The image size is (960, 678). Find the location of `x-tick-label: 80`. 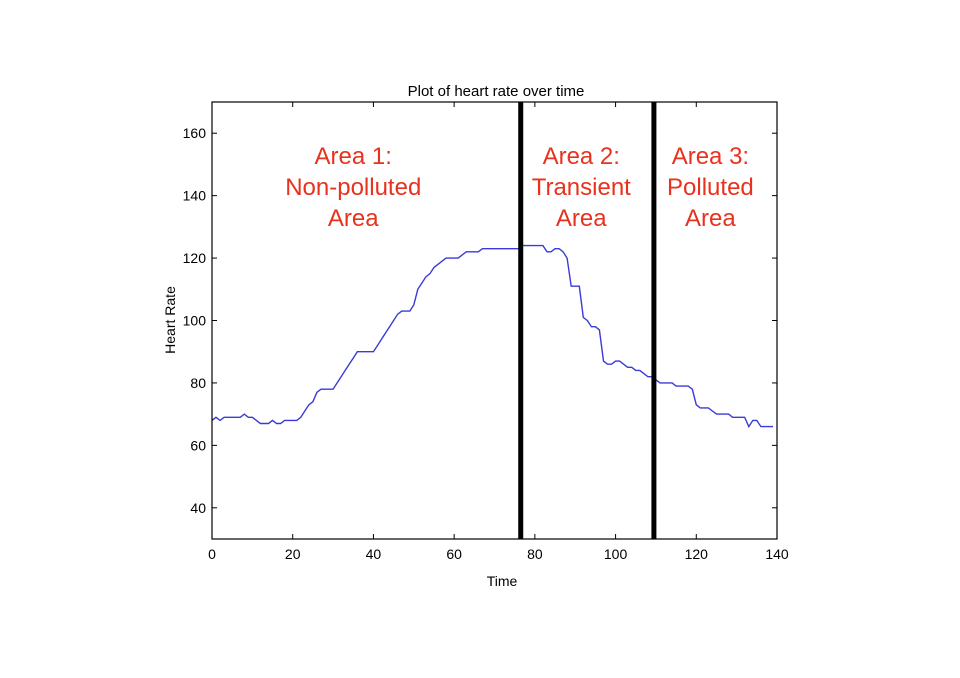

x-tick-label: 80 is located at coordinates (535, 554).